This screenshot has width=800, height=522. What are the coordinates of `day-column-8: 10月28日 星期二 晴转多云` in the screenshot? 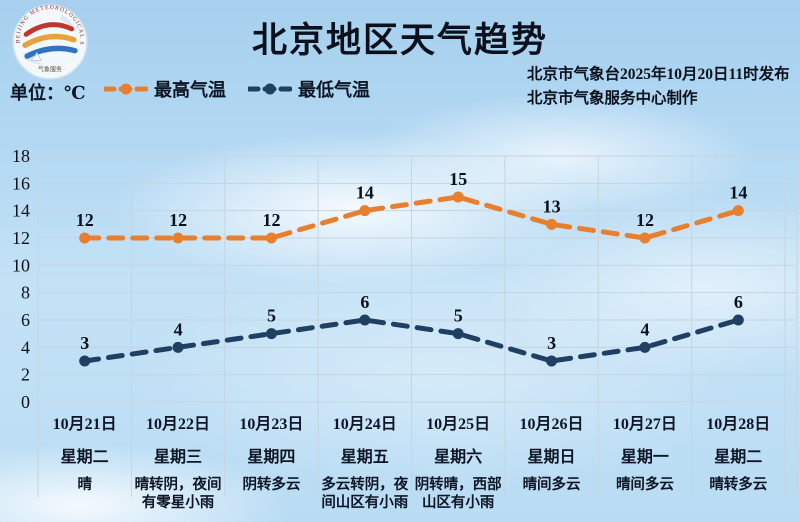 It's located at (738, 459).